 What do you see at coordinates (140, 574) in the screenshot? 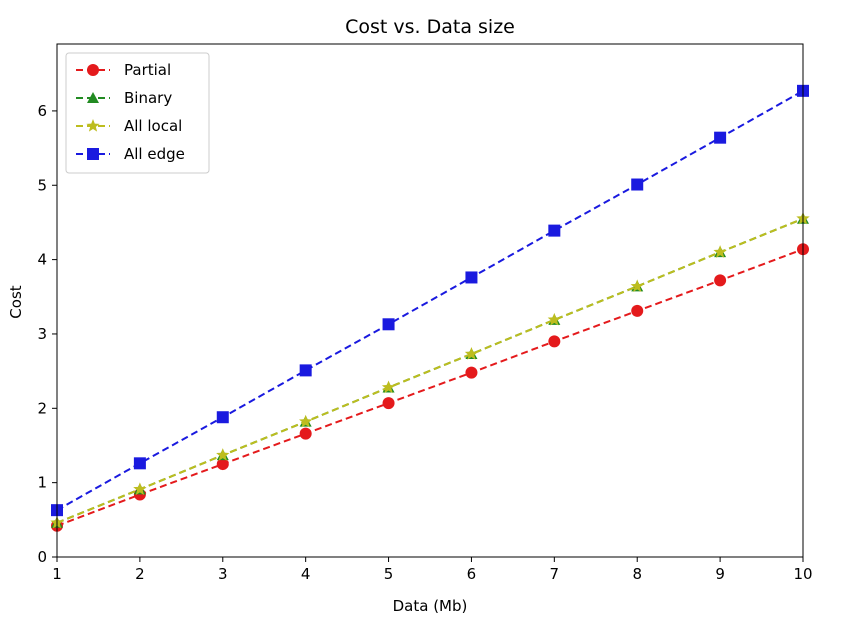
I see `x-tick-label: 2` at bounding box center [140, 574].